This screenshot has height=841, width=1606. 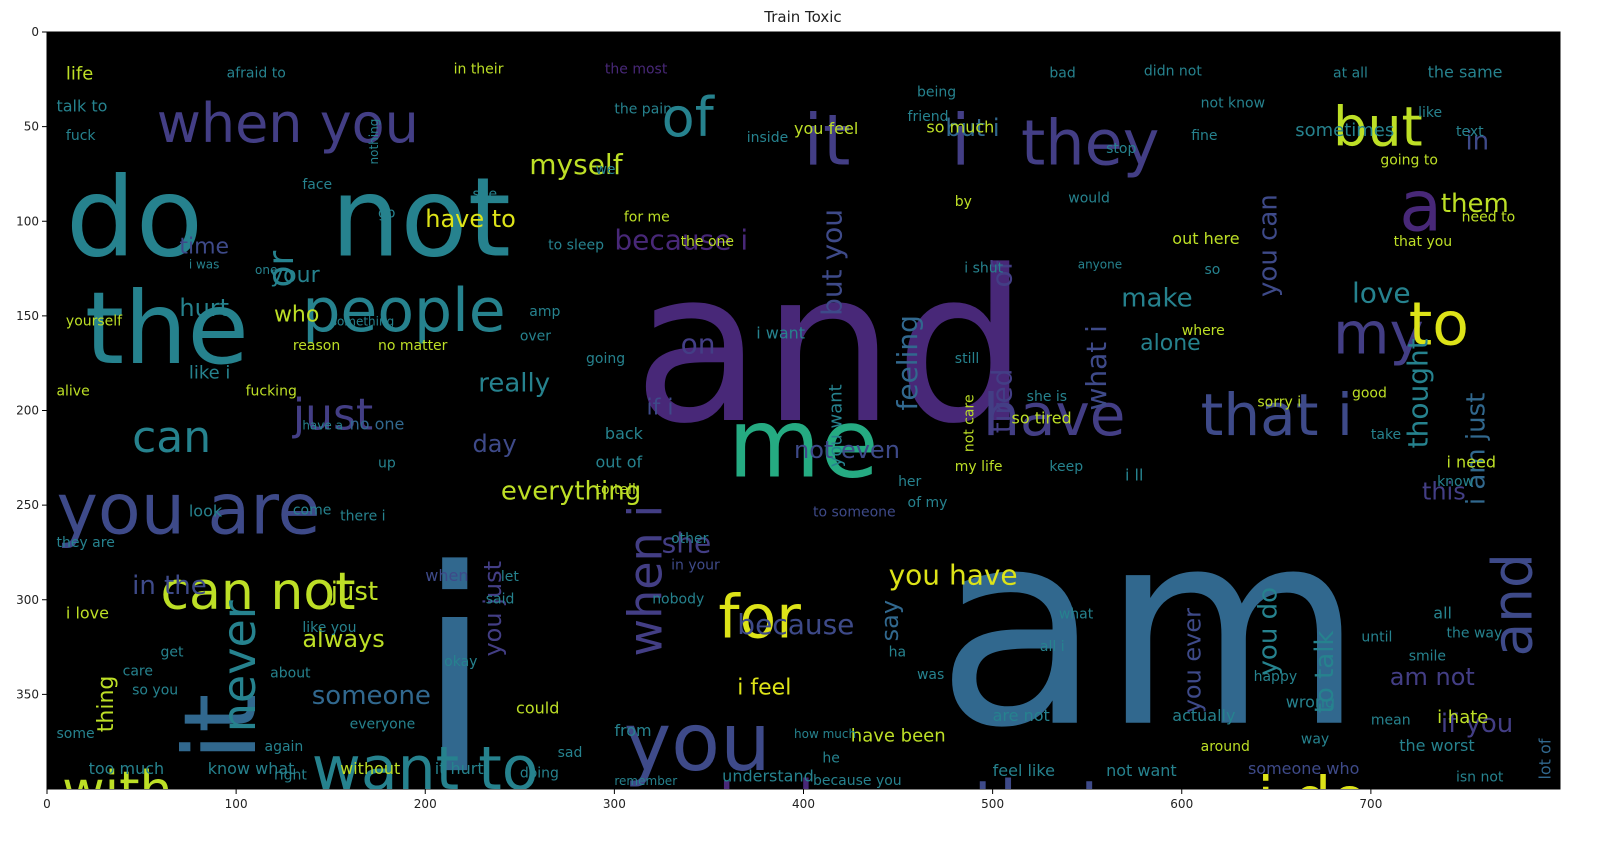 What do you see at coordinates (1021, 715) in the screenshot?
I see `word-110: are not` at bounding box center [1021, 715].